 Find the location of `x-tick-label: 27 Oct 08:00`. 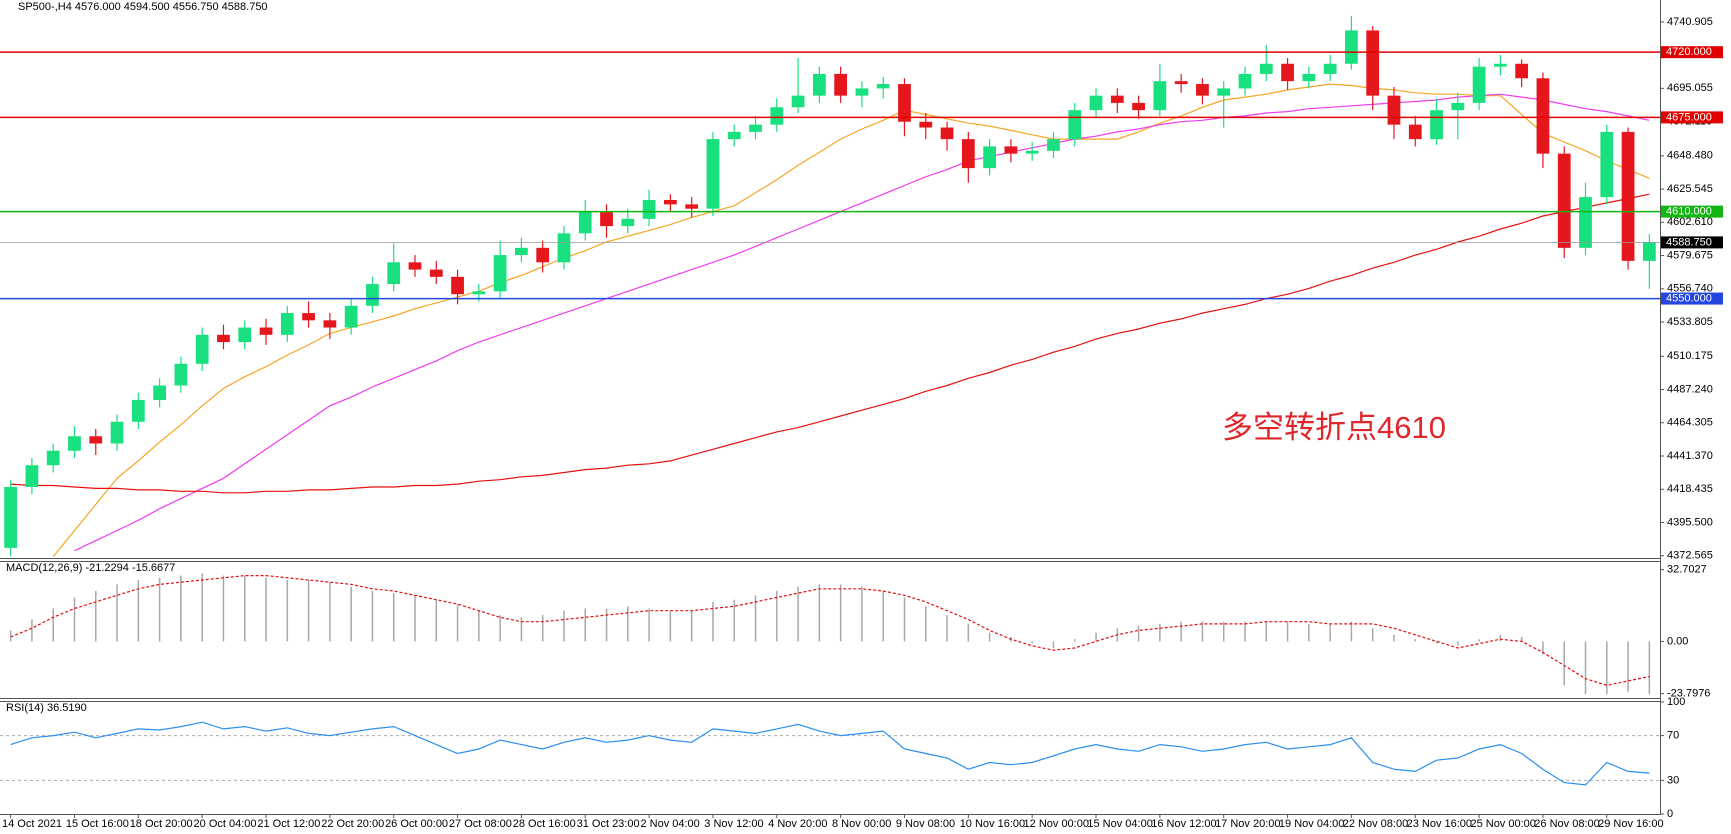

x-tick-label: 27 Oct 08:00 is located at coordinates (480, 824).